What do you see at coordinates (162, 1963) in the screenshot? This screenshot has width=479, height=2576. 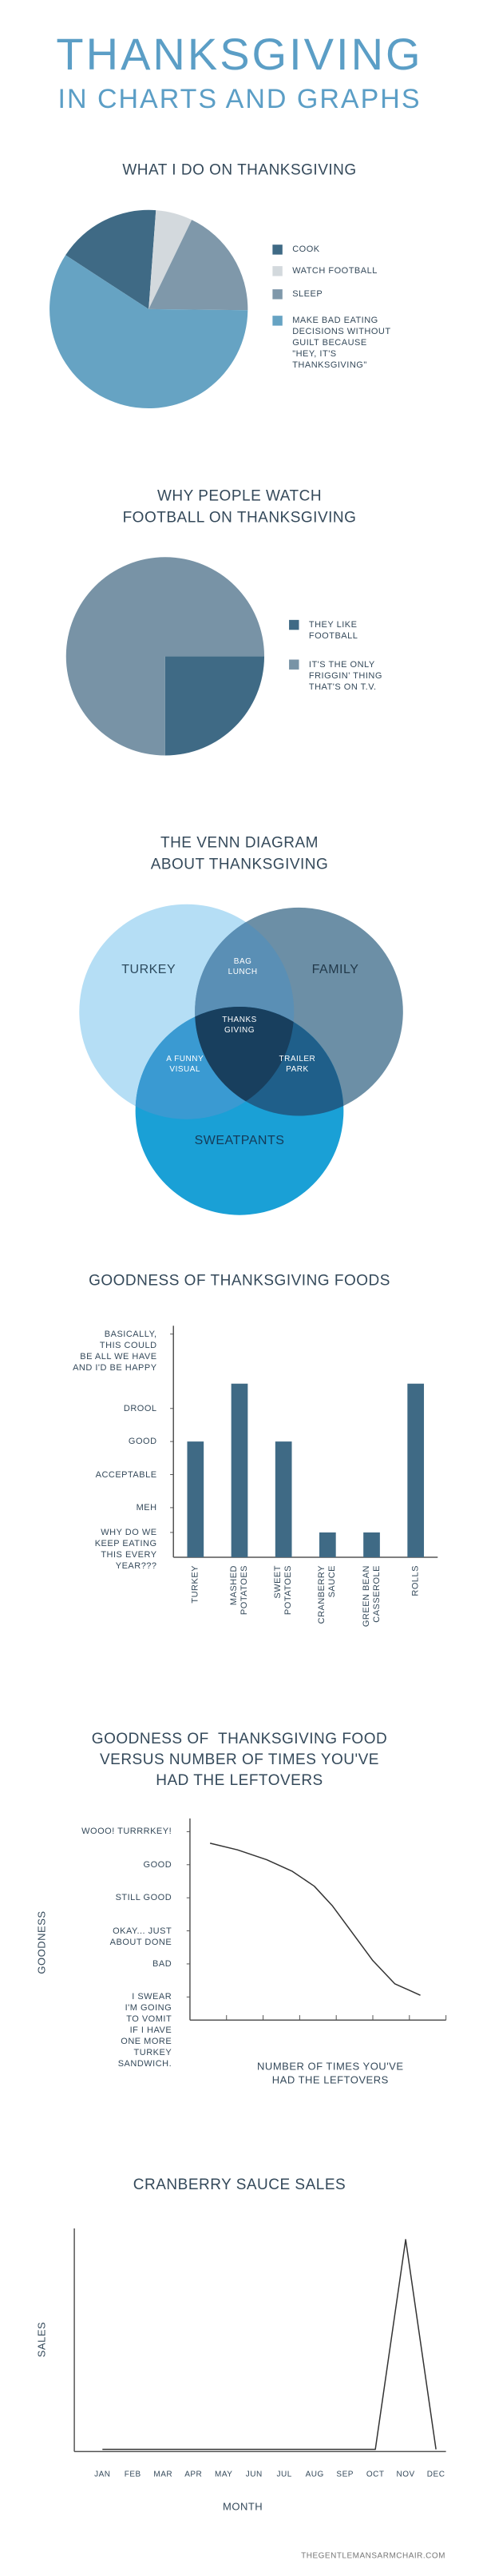 I see `y-tick-label: BAD` at bounding box center [162, 1963].